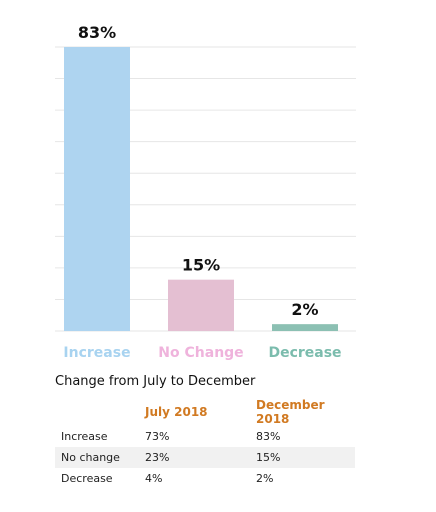 The width and height of the screenshot is (436, 512). I want to click on table-title: Change from July to December, so click(155, 381).